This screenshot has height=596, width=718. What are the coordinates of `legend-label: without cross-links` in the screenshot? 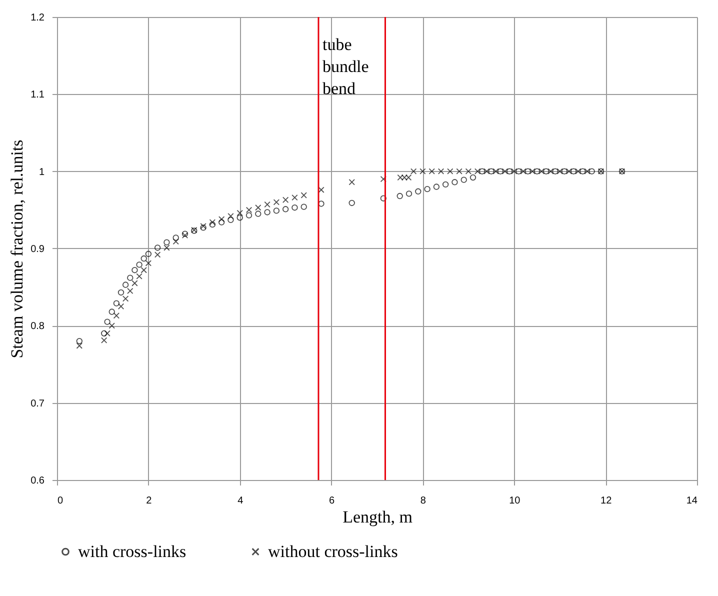 It's located at (333, 551).